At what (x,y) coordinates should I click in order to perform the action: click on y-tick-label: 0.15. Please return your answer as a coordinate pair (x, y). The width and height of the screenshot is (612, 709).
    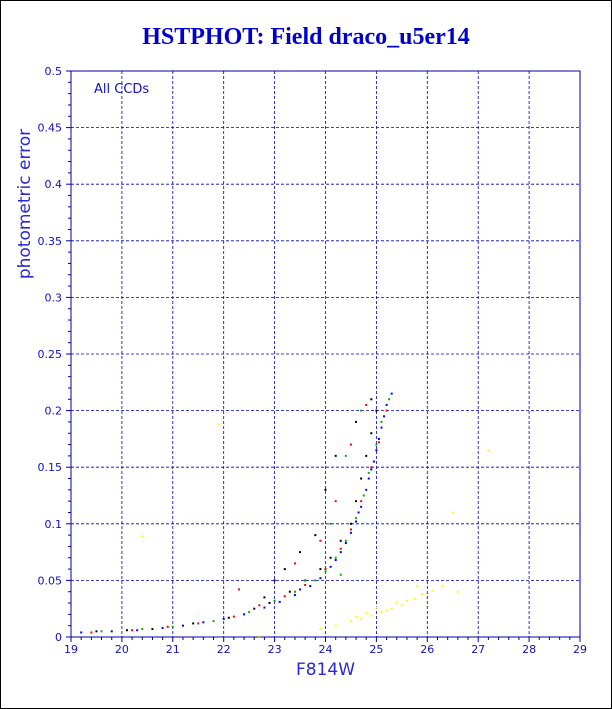
    Looking at the image, I should click on (50, 467).